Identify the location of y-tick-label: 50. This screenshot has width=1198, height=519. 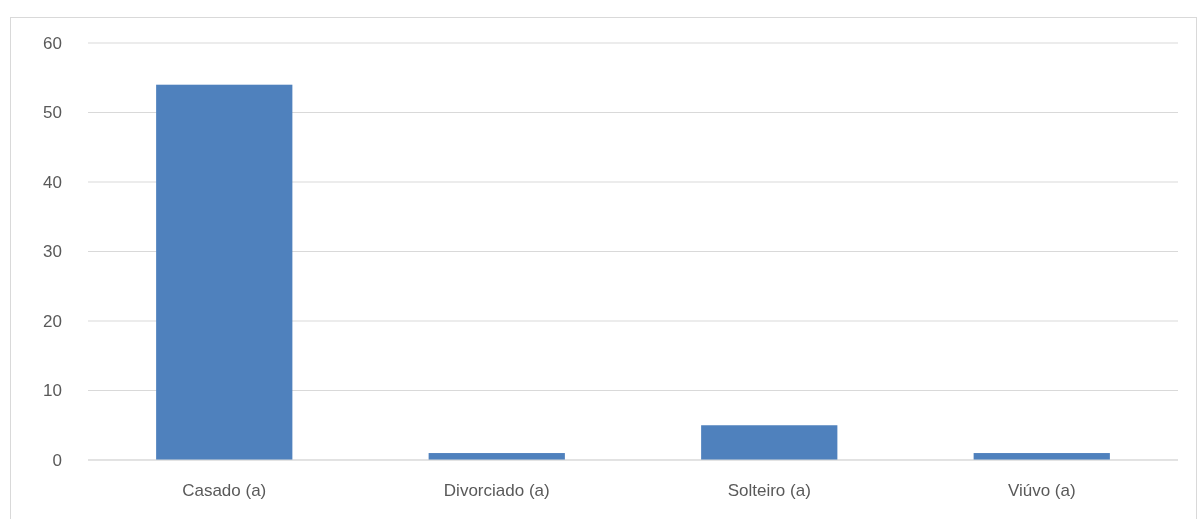
(52, 113).